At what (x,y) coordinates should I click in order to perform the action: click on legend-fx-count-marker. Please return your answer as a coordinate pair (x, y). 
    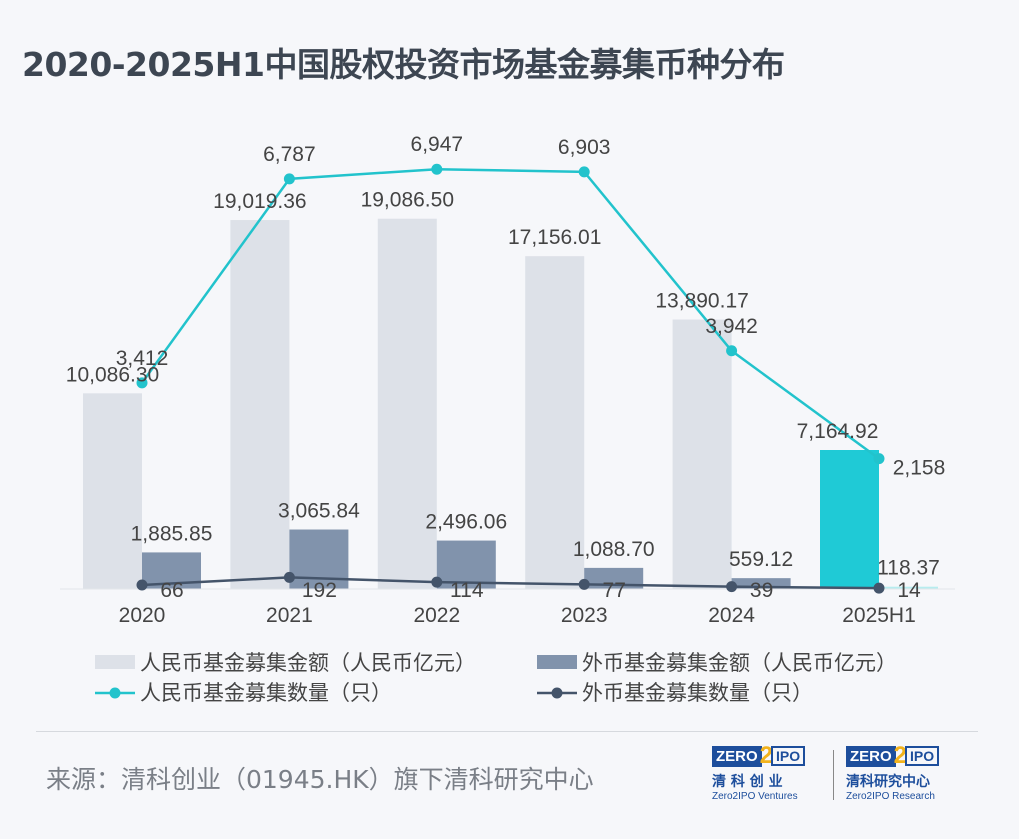
    Looking at the image, I should click on (557, 693).